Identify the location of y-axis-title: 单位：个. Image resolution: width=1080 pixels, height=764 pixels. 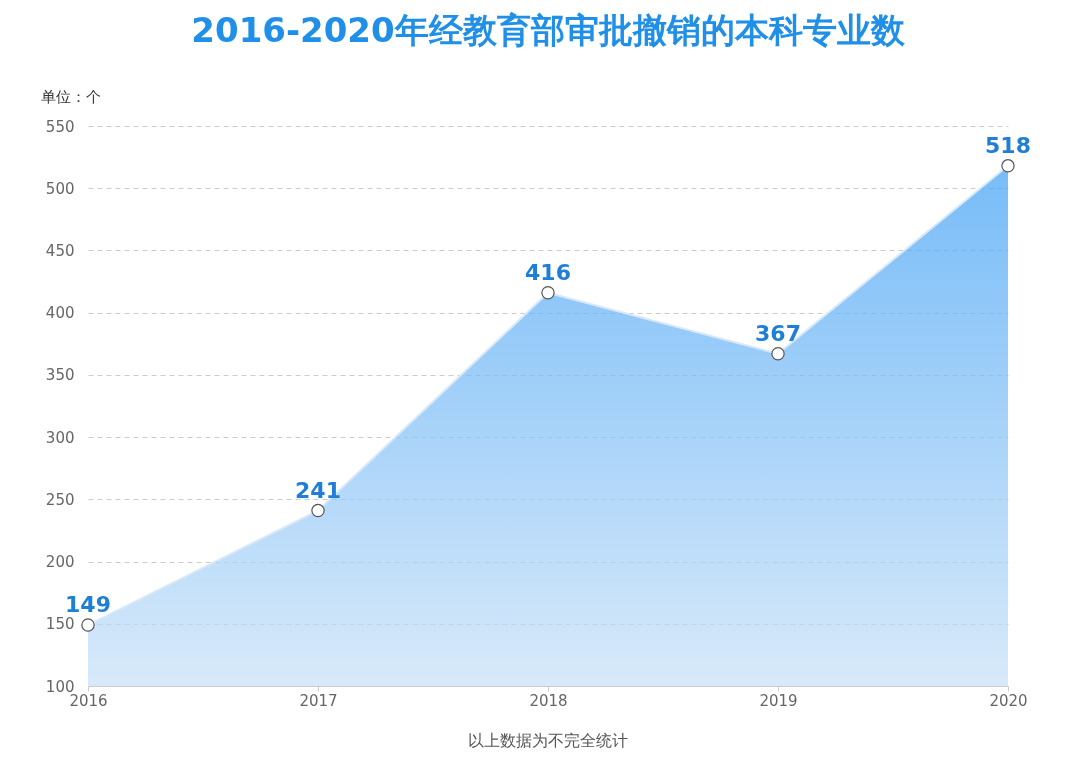
(70, 96).